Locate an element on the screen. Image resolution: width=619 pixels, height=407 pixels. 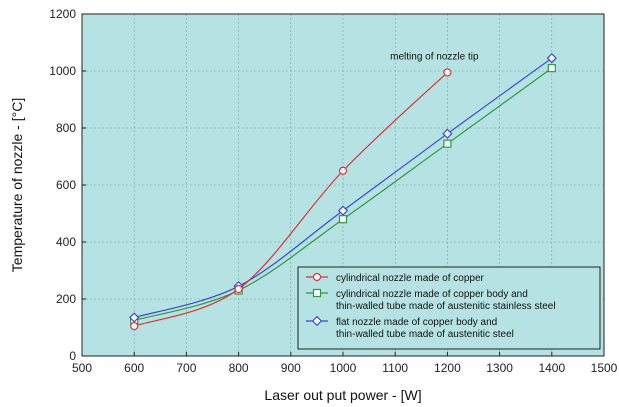
y-tick-label: 600 is located at coordinates (66, 185).